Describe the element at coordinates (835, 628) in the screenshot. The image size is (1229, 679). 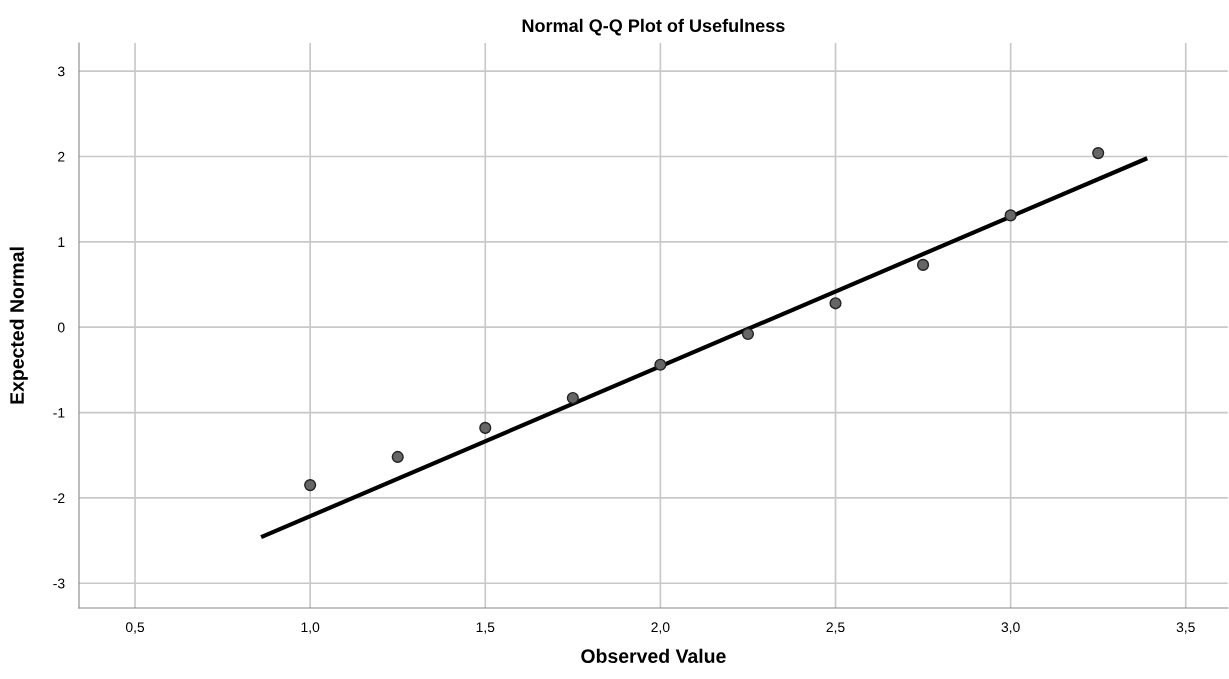
I see `x-tick-label: 2,5` at that location.